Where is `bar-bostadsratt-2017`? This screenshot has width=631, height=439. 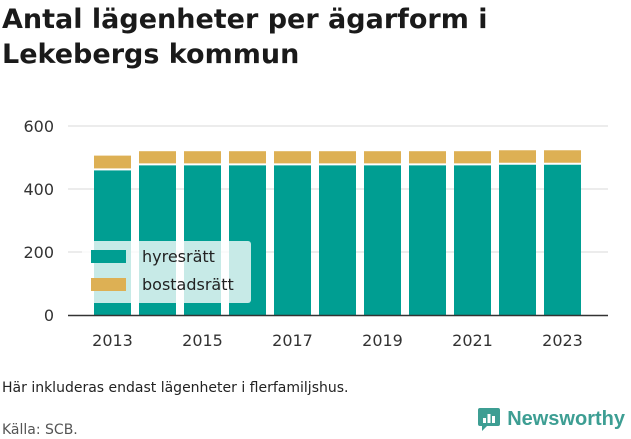 bar-bostadsratt-2017 is located at coordinates (292, 157).